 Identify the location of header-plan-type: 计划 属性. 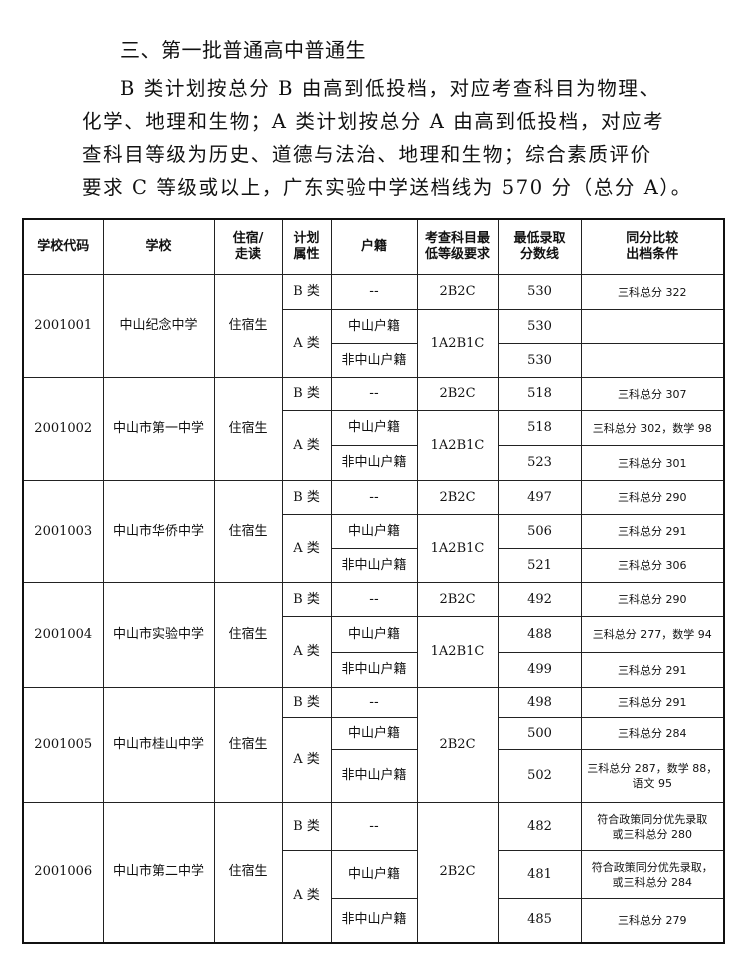
(306, 246).